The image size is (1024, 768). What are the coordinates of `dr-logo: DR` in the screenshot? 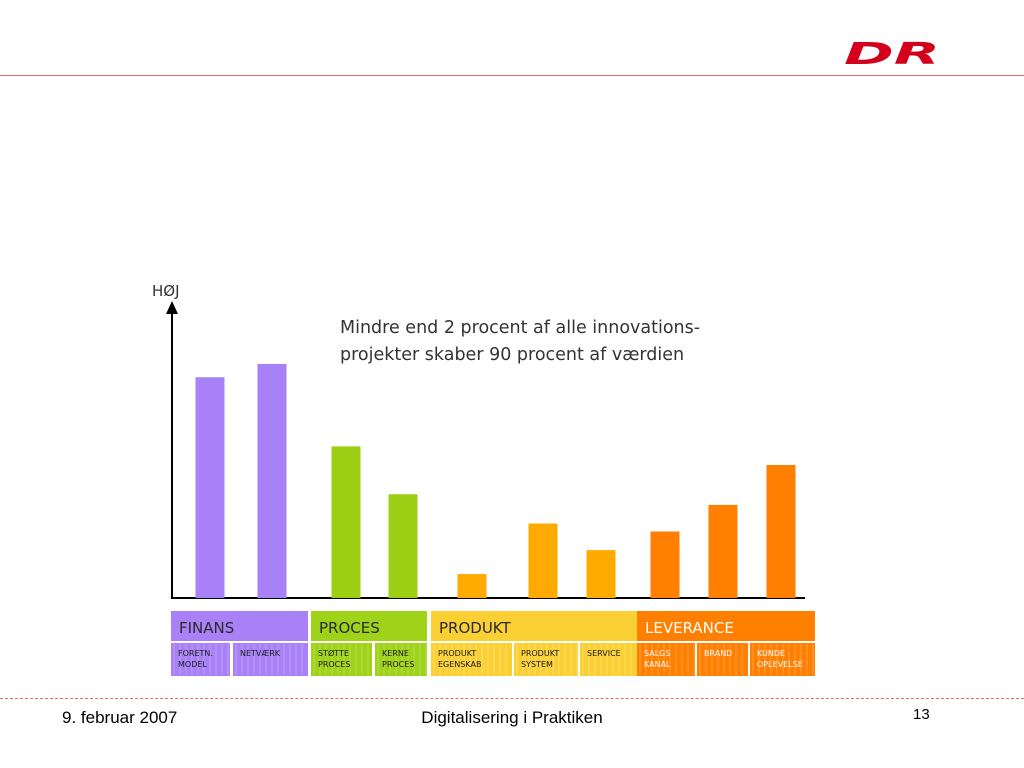 It's located at (892, 53).